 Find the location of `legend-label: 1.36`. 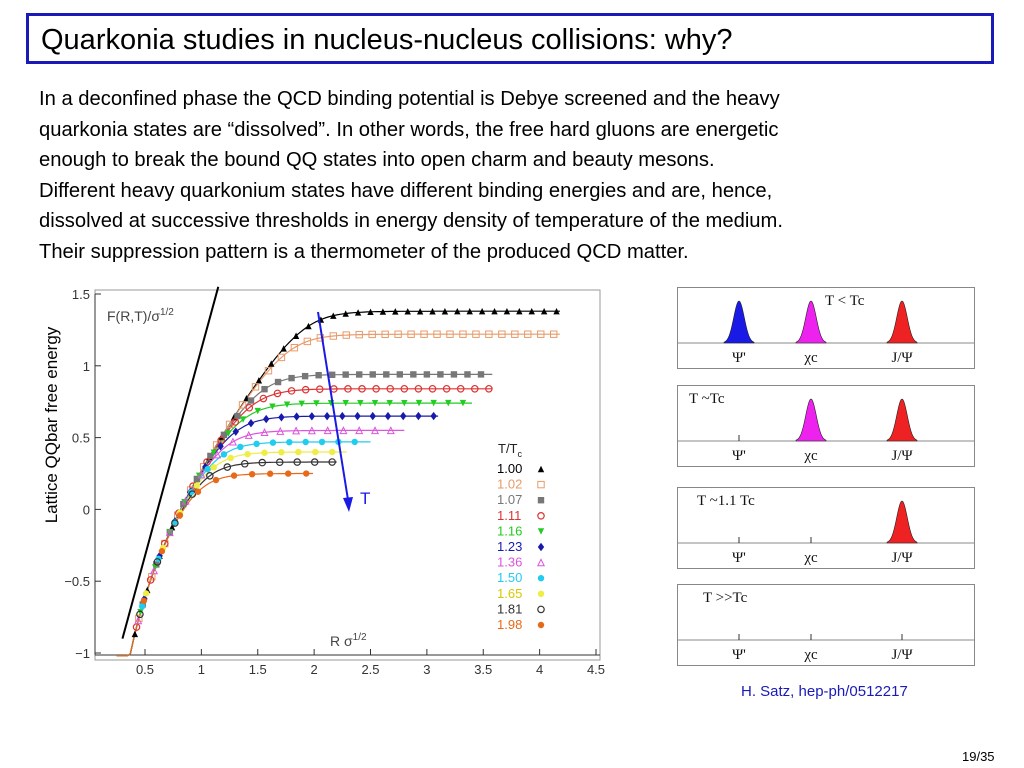

legend-label: 1.36 is located at coordinates (509, 562).